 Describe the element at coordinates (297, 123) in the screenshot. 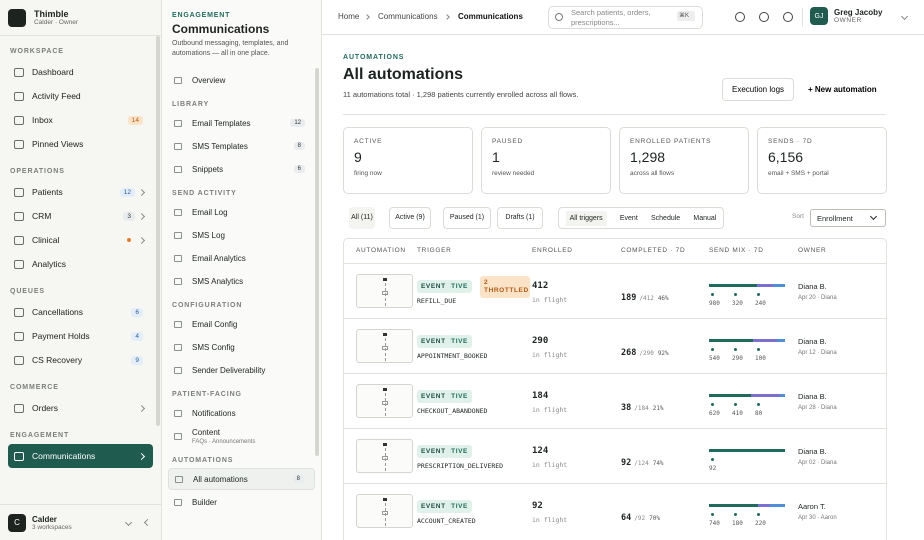

I see `badge: 12` at that location.